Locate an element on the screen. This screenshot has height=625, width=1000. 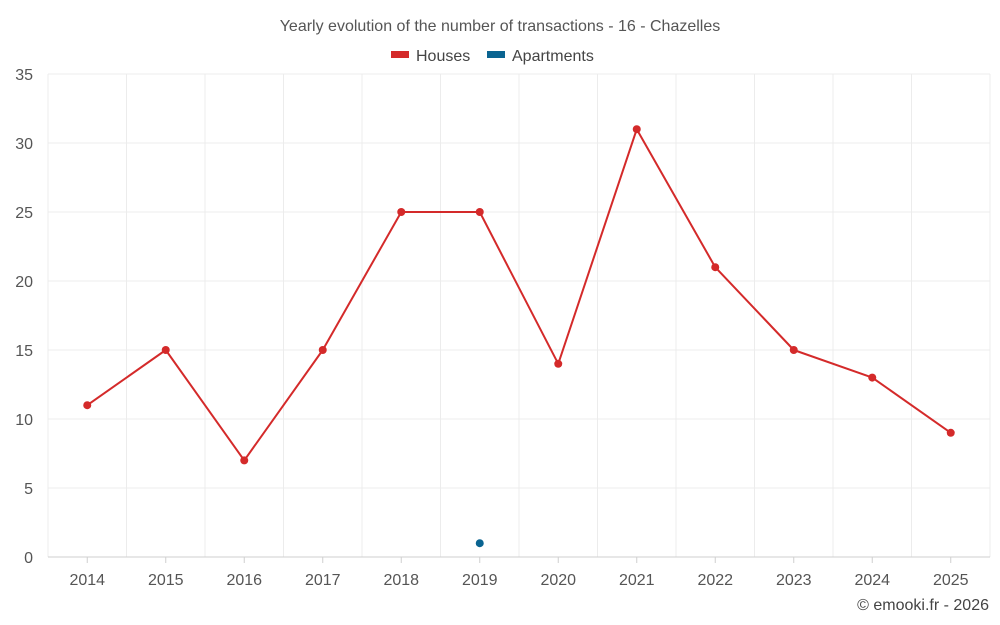
x-tick-label: 2018 is located at coordinates (401, 580).